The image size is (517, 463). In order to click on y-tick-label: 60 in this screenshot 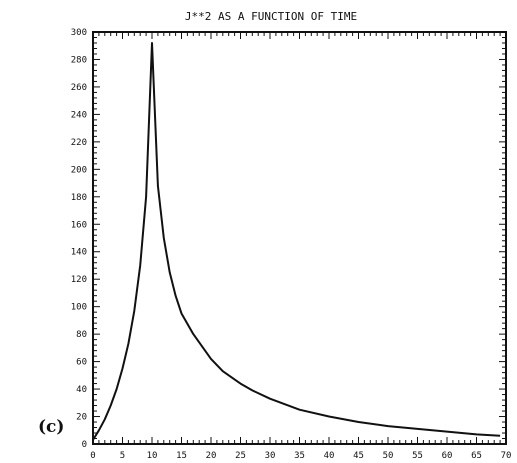, I will do `click(81, 363)`.